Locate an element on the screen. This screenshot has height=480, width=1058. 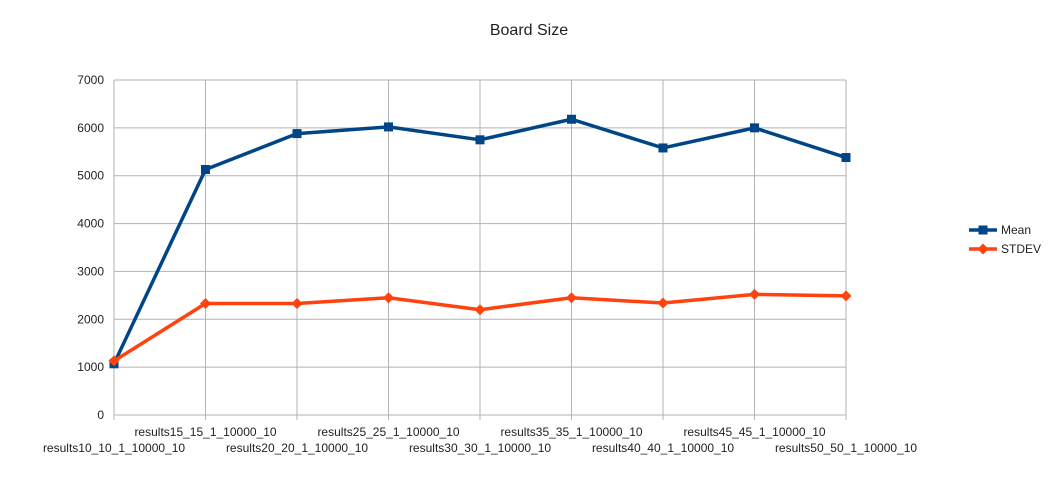
legend: Mean STDEV is located at coordinates (1005, 239).